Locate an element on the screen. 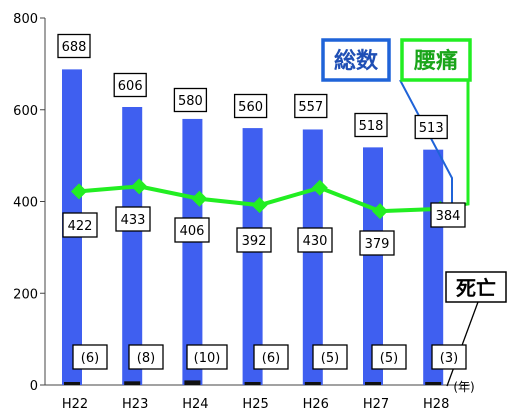 The width and height of the screenshot is (516, 410). total-value-label: 518 is located at coordinates (371, 126).